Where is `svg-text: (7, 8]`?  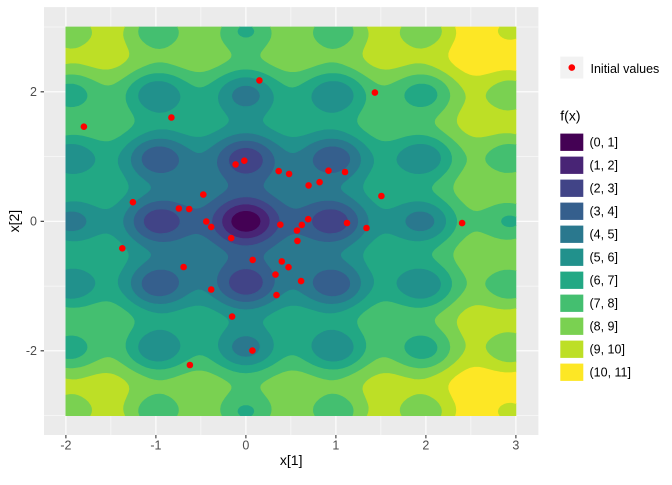 svg-text: (7, 8] is located at coordinates (604, 304).